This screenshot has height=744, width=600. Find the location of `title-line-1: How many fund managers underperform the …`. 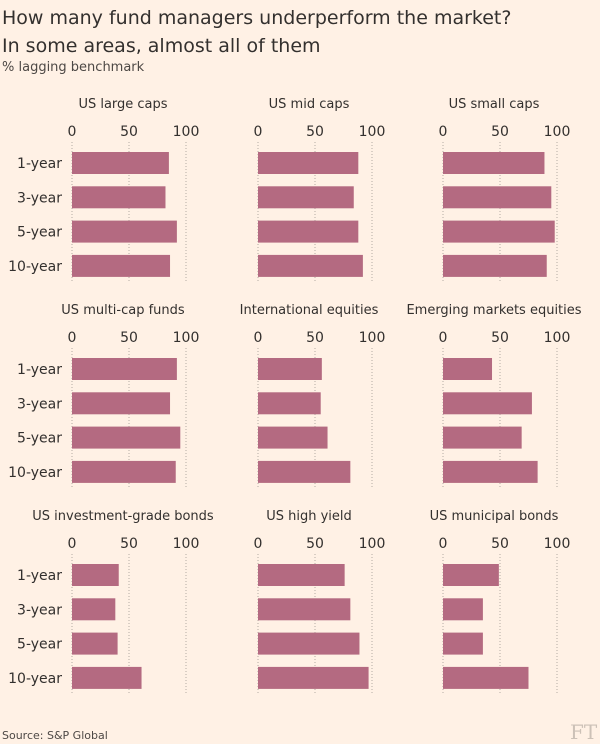

title-line-1: How many fund managers underperform the … is located at coordinates (257, 18).